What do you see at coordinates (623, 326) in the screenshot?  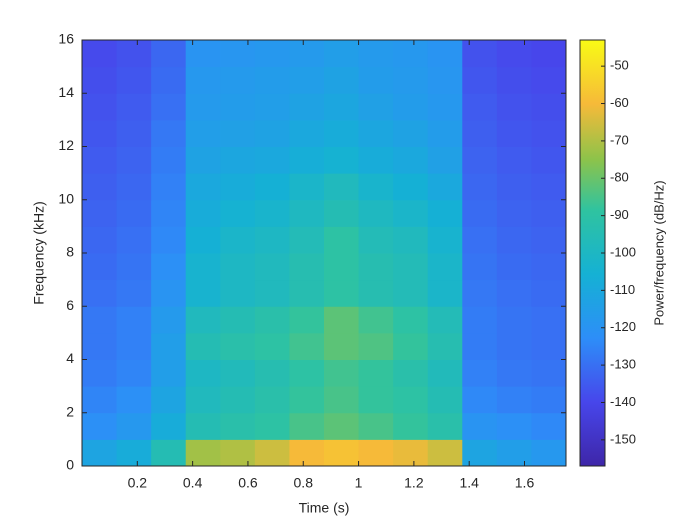 I see `colorbar-tick-label: -120` at bounding box center [623, 326].